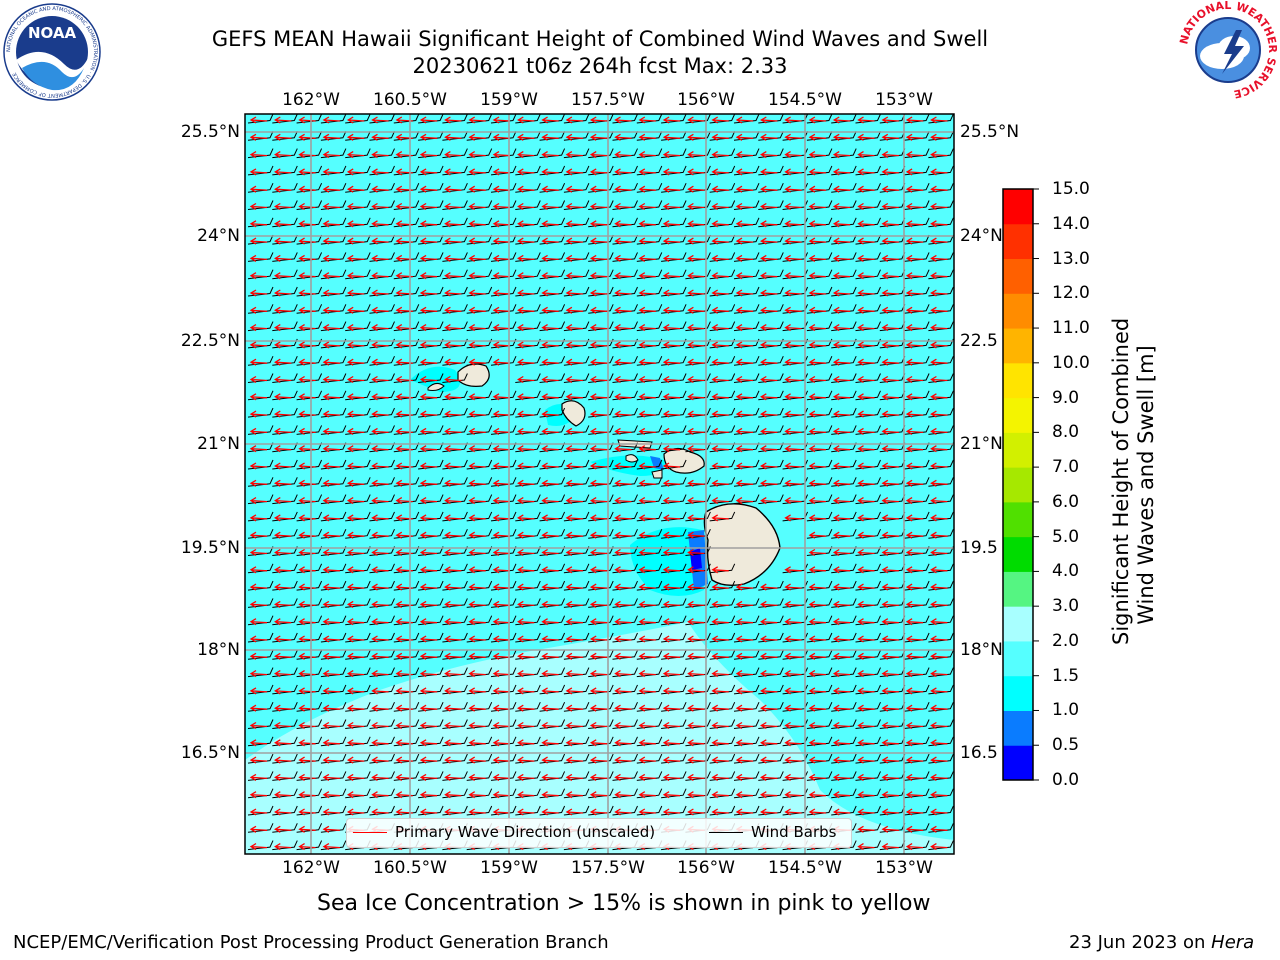 Image resolution: width=1280 pixels, height=960 pixels. I want to click on colorbar-tick-label: 5.0, so click(1066, 536).